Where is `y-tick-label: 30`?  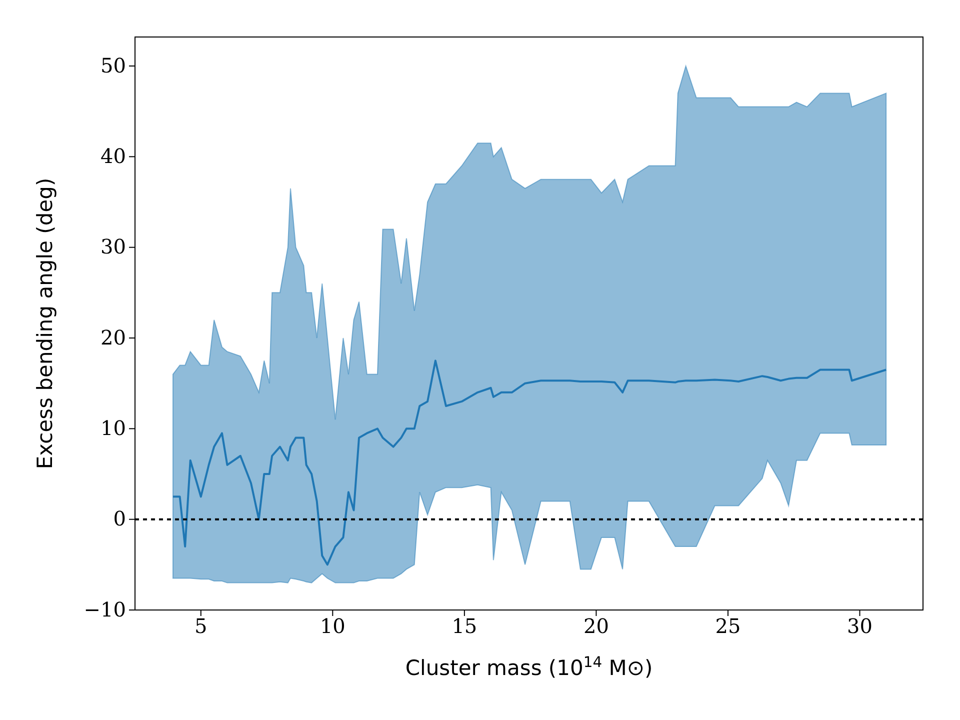 y-tick-label: 30 is located at coordinates (113, 246).